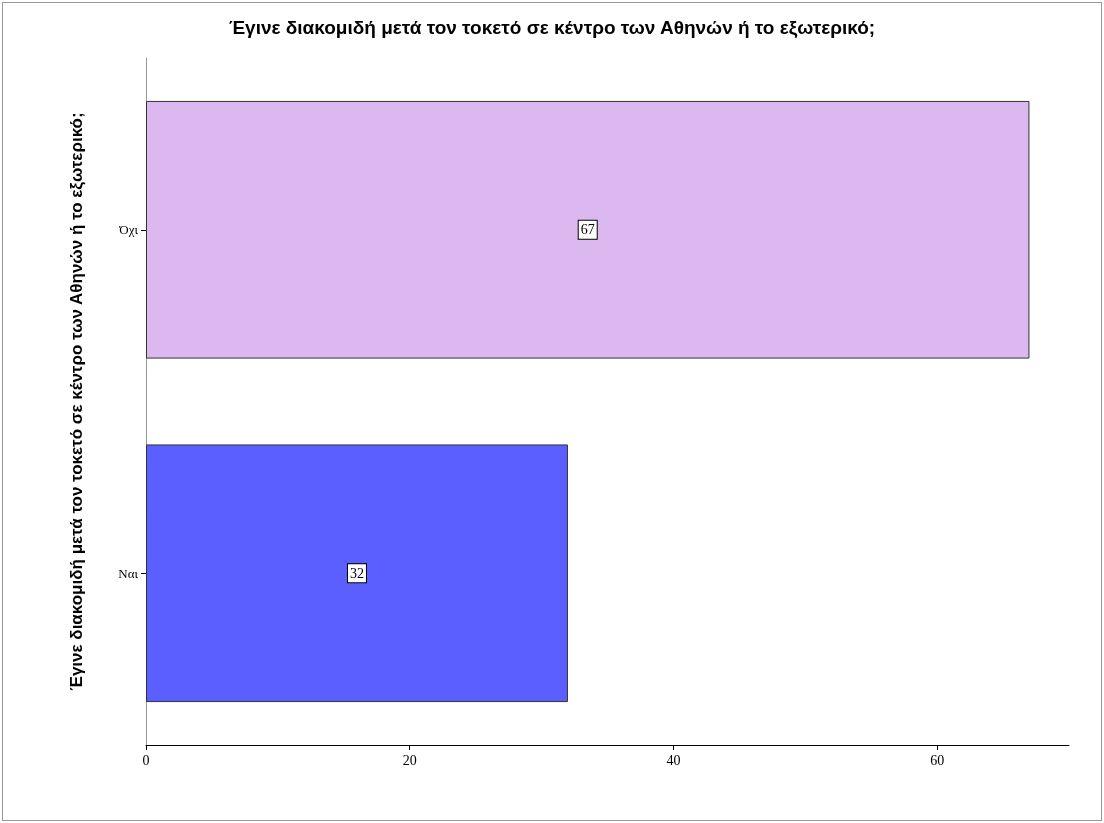  I want to click on x-tick-label: 60, so click(937, 760).